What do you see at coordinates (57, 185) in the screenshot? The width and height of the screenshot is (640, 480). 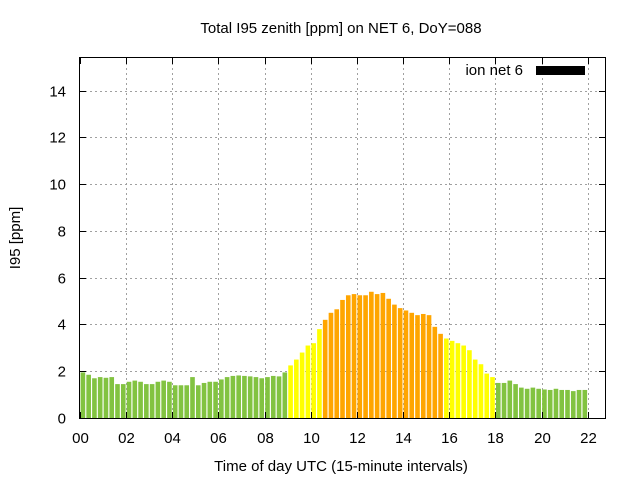 I see `y-tick-label: 10` at bounding box center [57, 185].